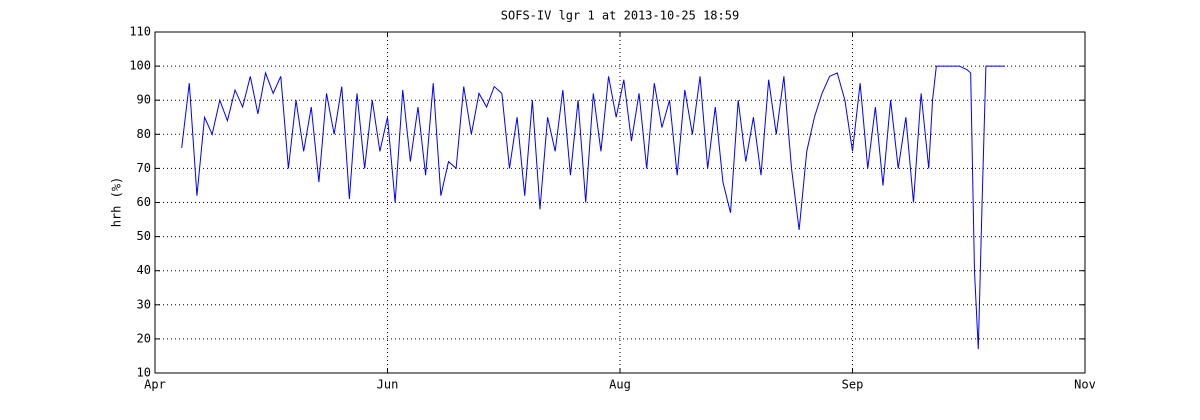 This screenshot has width=1200, height=420. What do you see at coordinates (140, 66) in the screenshot?
I see `y-tick-label: 100` at bounding box center [140, 66].